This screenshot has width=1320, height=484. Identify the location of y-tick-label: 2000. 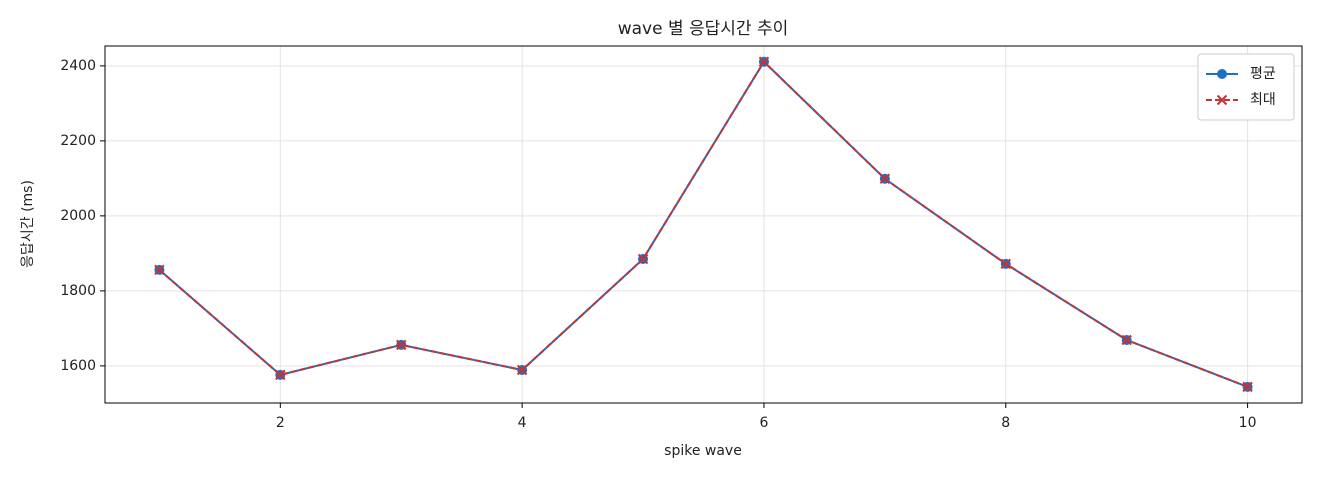
(78, 216).